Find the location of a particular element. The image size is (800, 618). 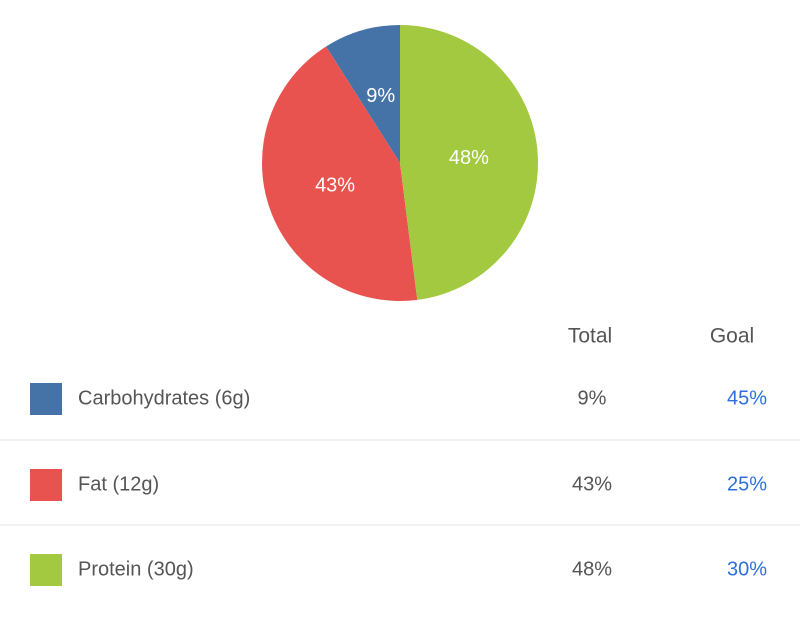

slice-label: 48% is located at coordinates (469, 158).